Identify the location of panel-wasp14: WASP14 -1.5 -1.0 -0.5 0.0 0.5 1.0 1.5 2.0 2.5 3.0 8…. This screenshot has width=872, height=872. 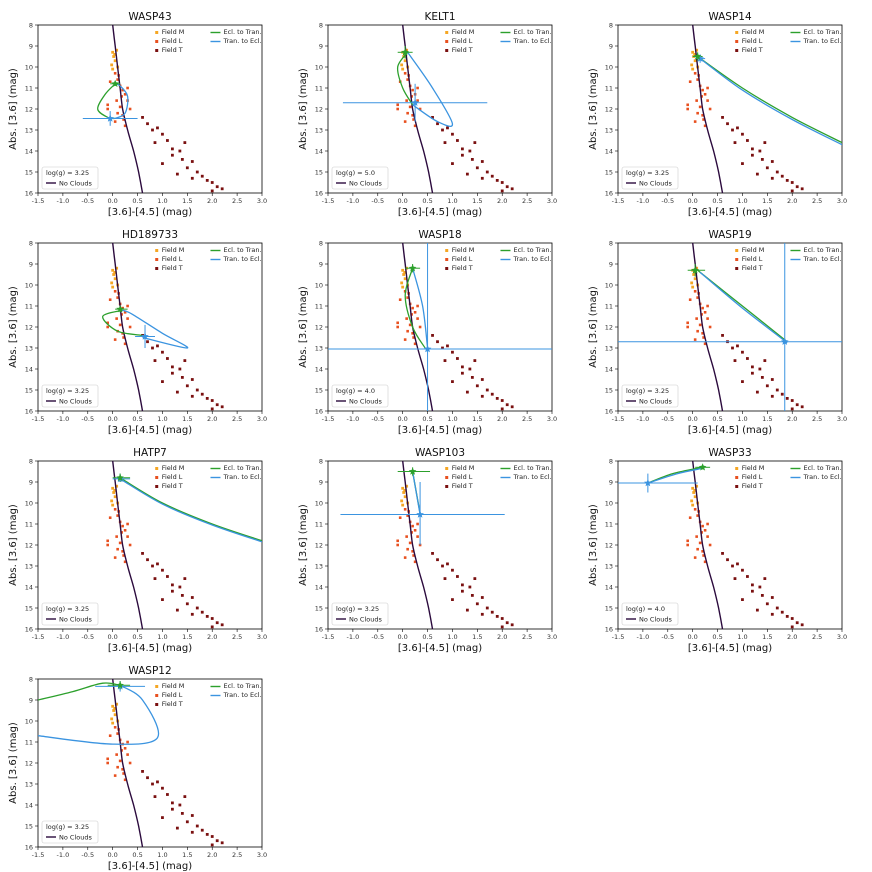
(717, 114).